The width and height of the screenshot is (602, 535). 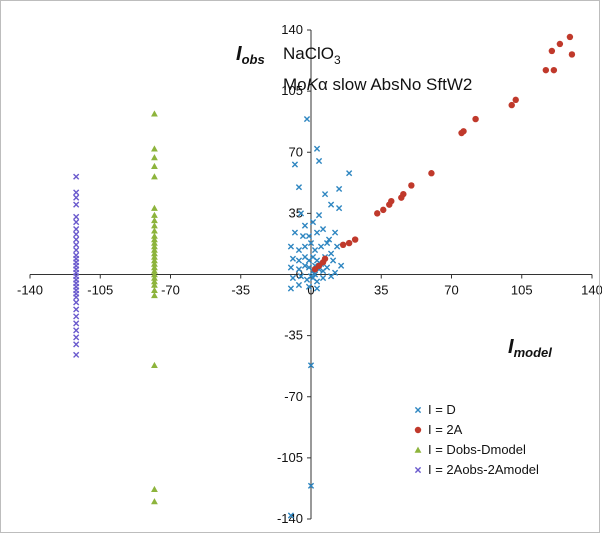 I want to click on y-tick-label: 35, so click(x=296, y=212).